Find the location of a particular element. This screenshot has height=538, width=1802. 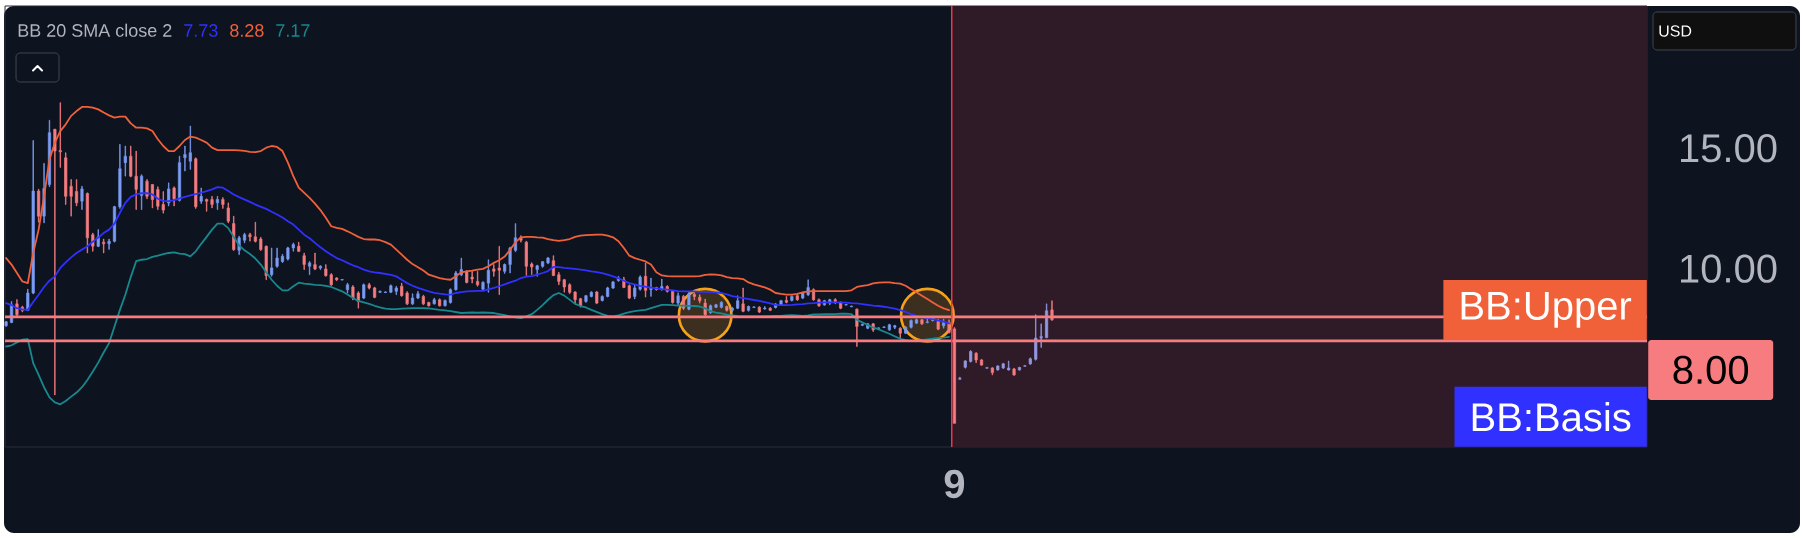

y-tick-label: 10.00 is located at coordinates (1729, 268).